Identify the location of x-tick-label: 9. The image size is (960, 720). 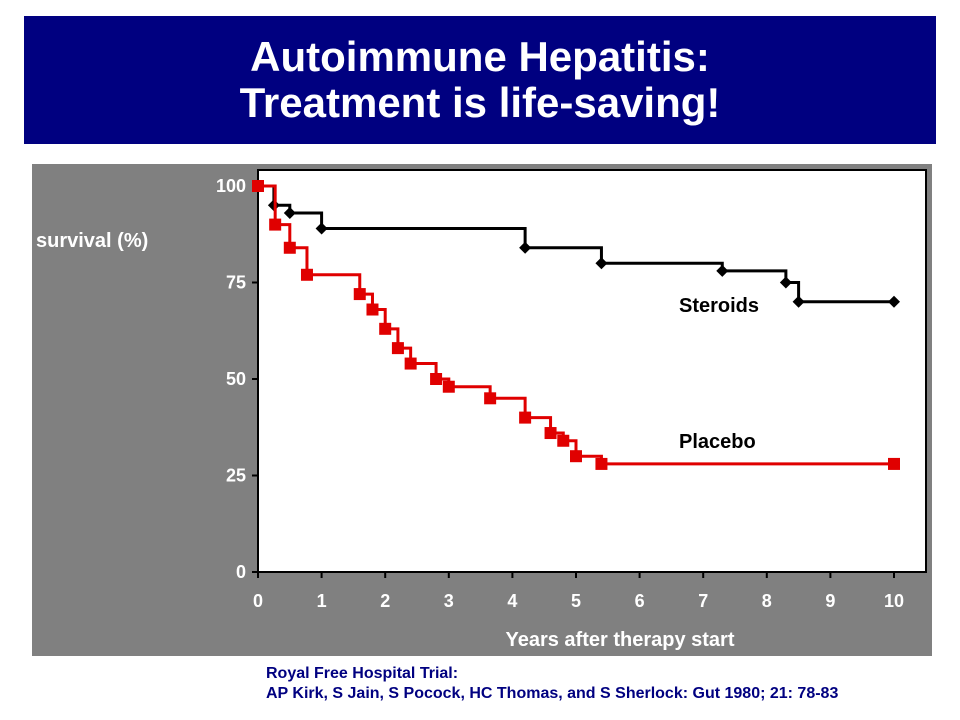
(830, 601).